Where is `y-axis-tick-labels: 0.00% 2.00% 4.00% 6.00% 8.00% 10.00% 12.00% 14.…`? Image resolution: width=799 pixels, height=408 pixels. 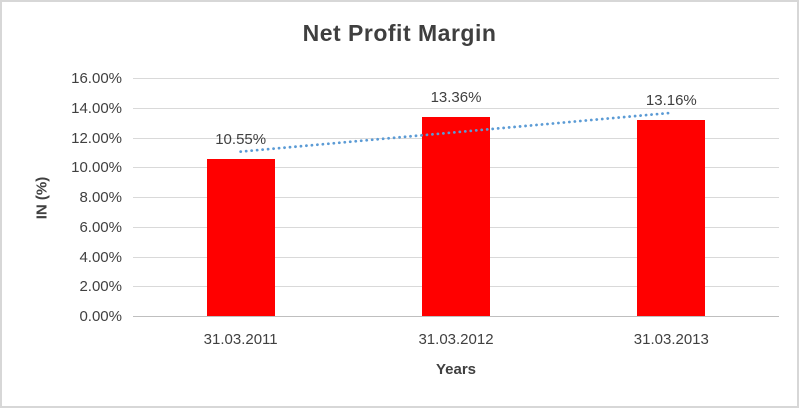
y-axis-tick-labels: 0.00% 2.00% 4.00% 6.00% 8.00% 10.00% 12.00% 14.… is located at coordinates (62, 204).